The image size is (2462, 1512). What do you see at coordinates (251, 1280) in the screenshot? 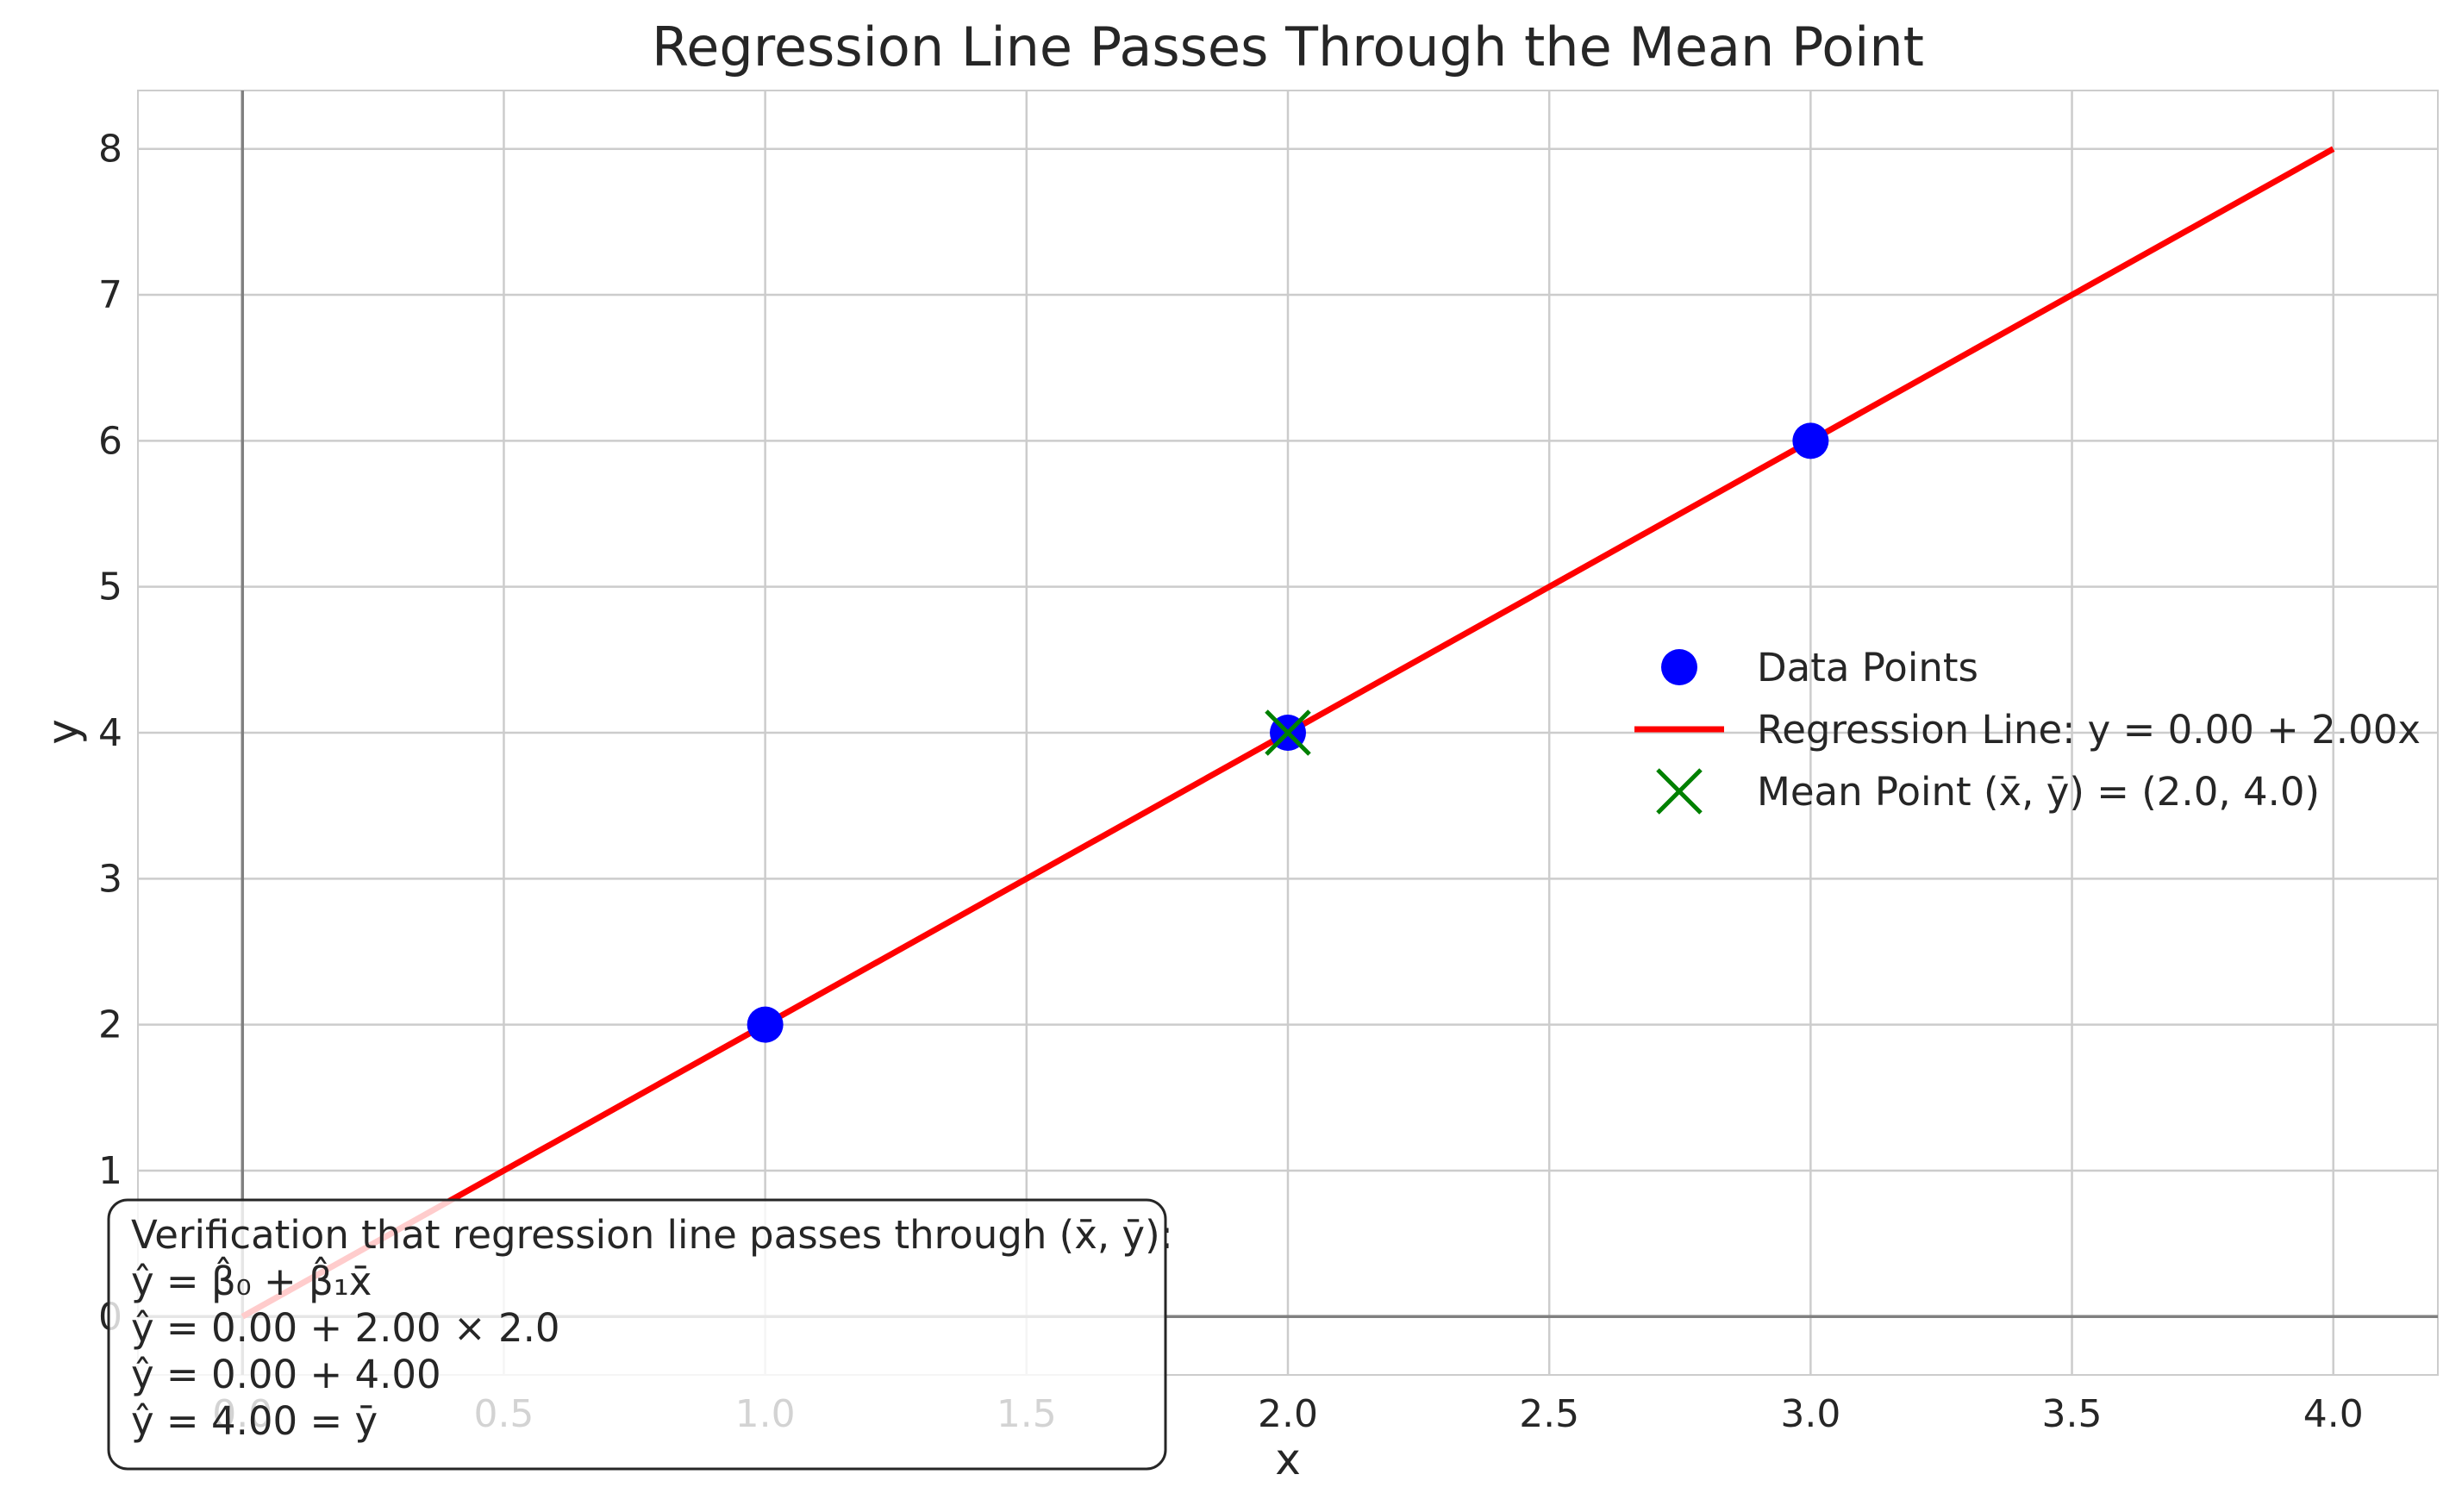
I see `annotation-line: ŷ = β̂₀ + β̂₁x̄` at bounding box center [251, 1280].